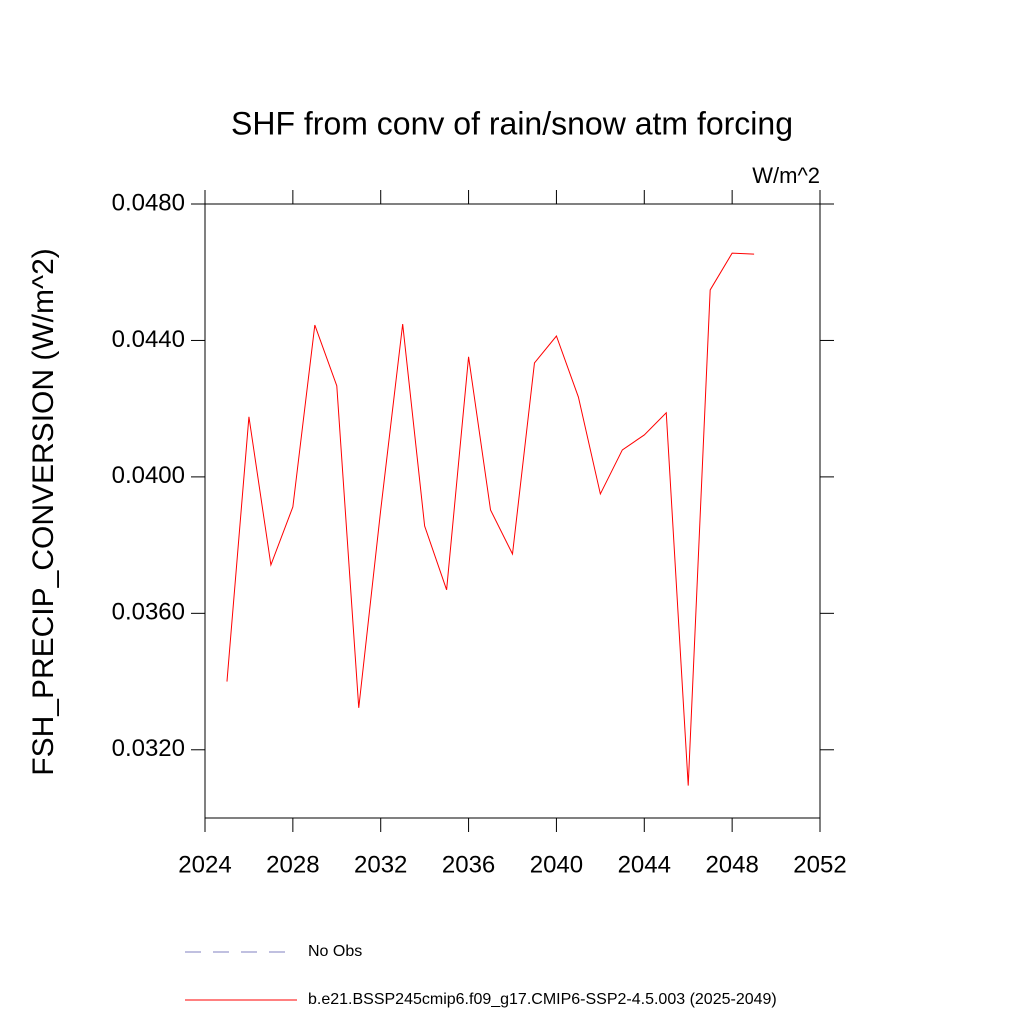  Describe the element at coordinates (468, 864) in the screenshot. I see `x-tick-label: 2036` at that location.